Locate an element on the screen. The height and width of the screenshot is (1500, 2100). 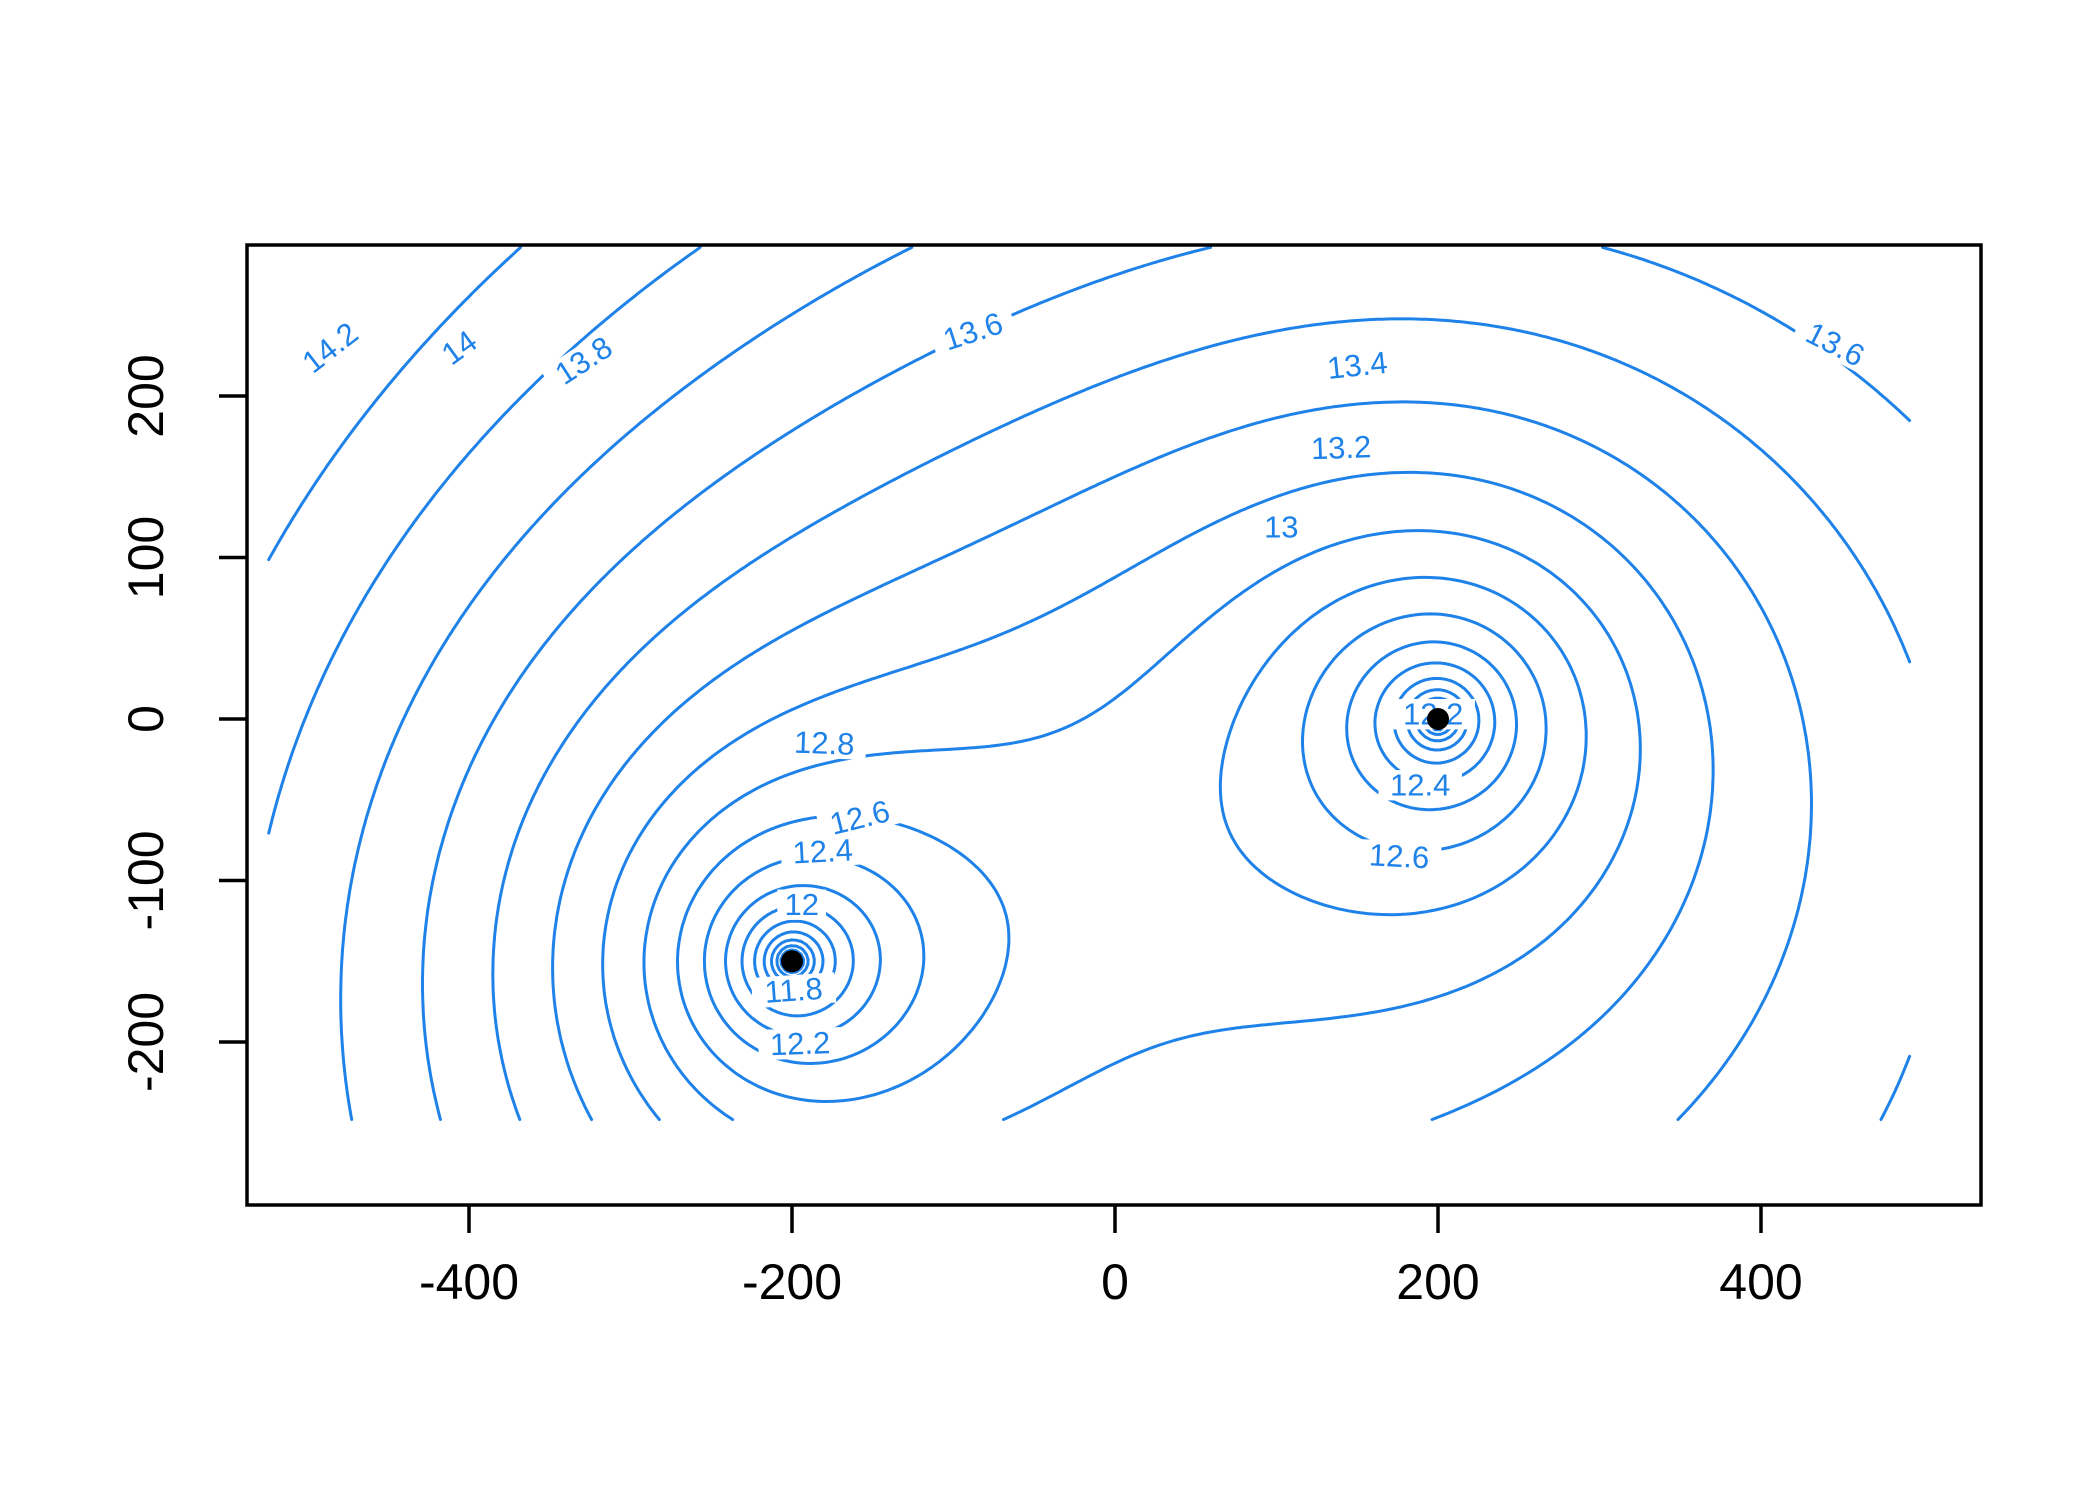
contour-label-group: 12.6 is located at coordinates (1399, 856).